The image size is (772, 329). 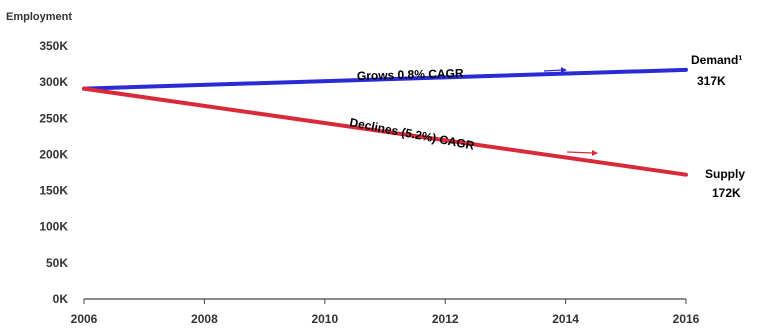 What do you see at coordinates (385, 312) in the screenshot?
I see `x-axis: 2006 2008 2010 2012 2014 2016` at bounding box center [385, 312].